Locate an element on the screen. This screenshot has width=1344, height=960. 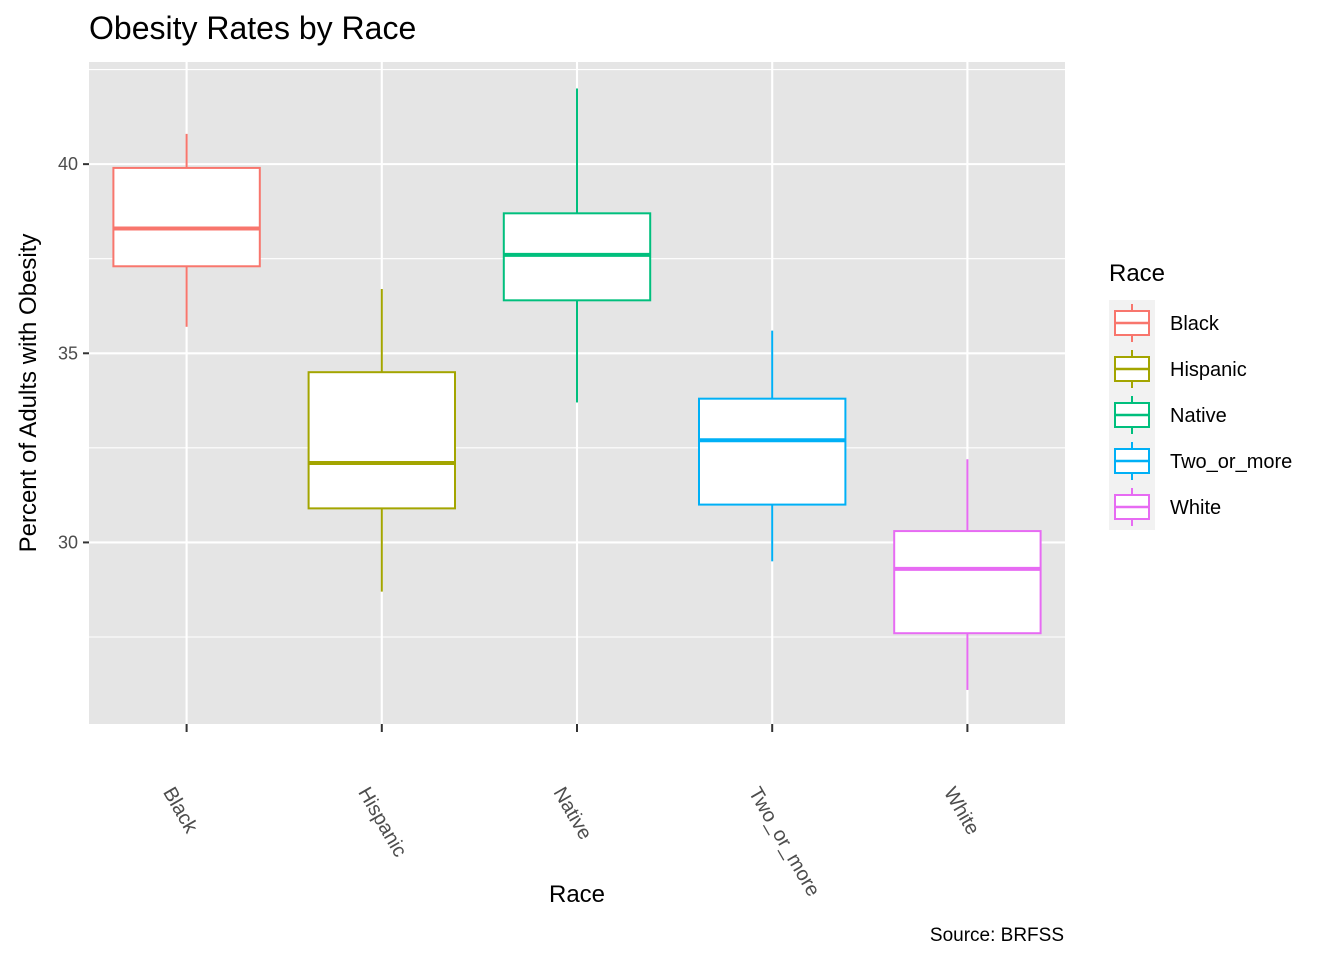
box-black is located at coordinates (186, 230).